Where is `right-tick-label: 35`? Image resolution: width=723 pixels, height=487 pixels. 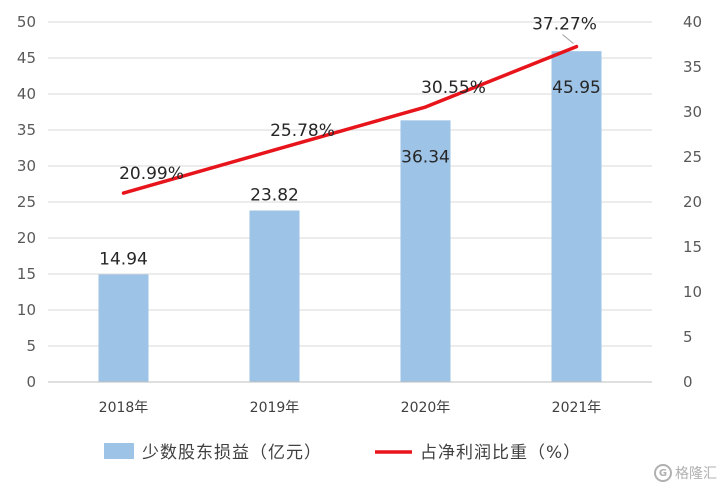 right-tick-label: 35 is located at coordinates (692, 67).